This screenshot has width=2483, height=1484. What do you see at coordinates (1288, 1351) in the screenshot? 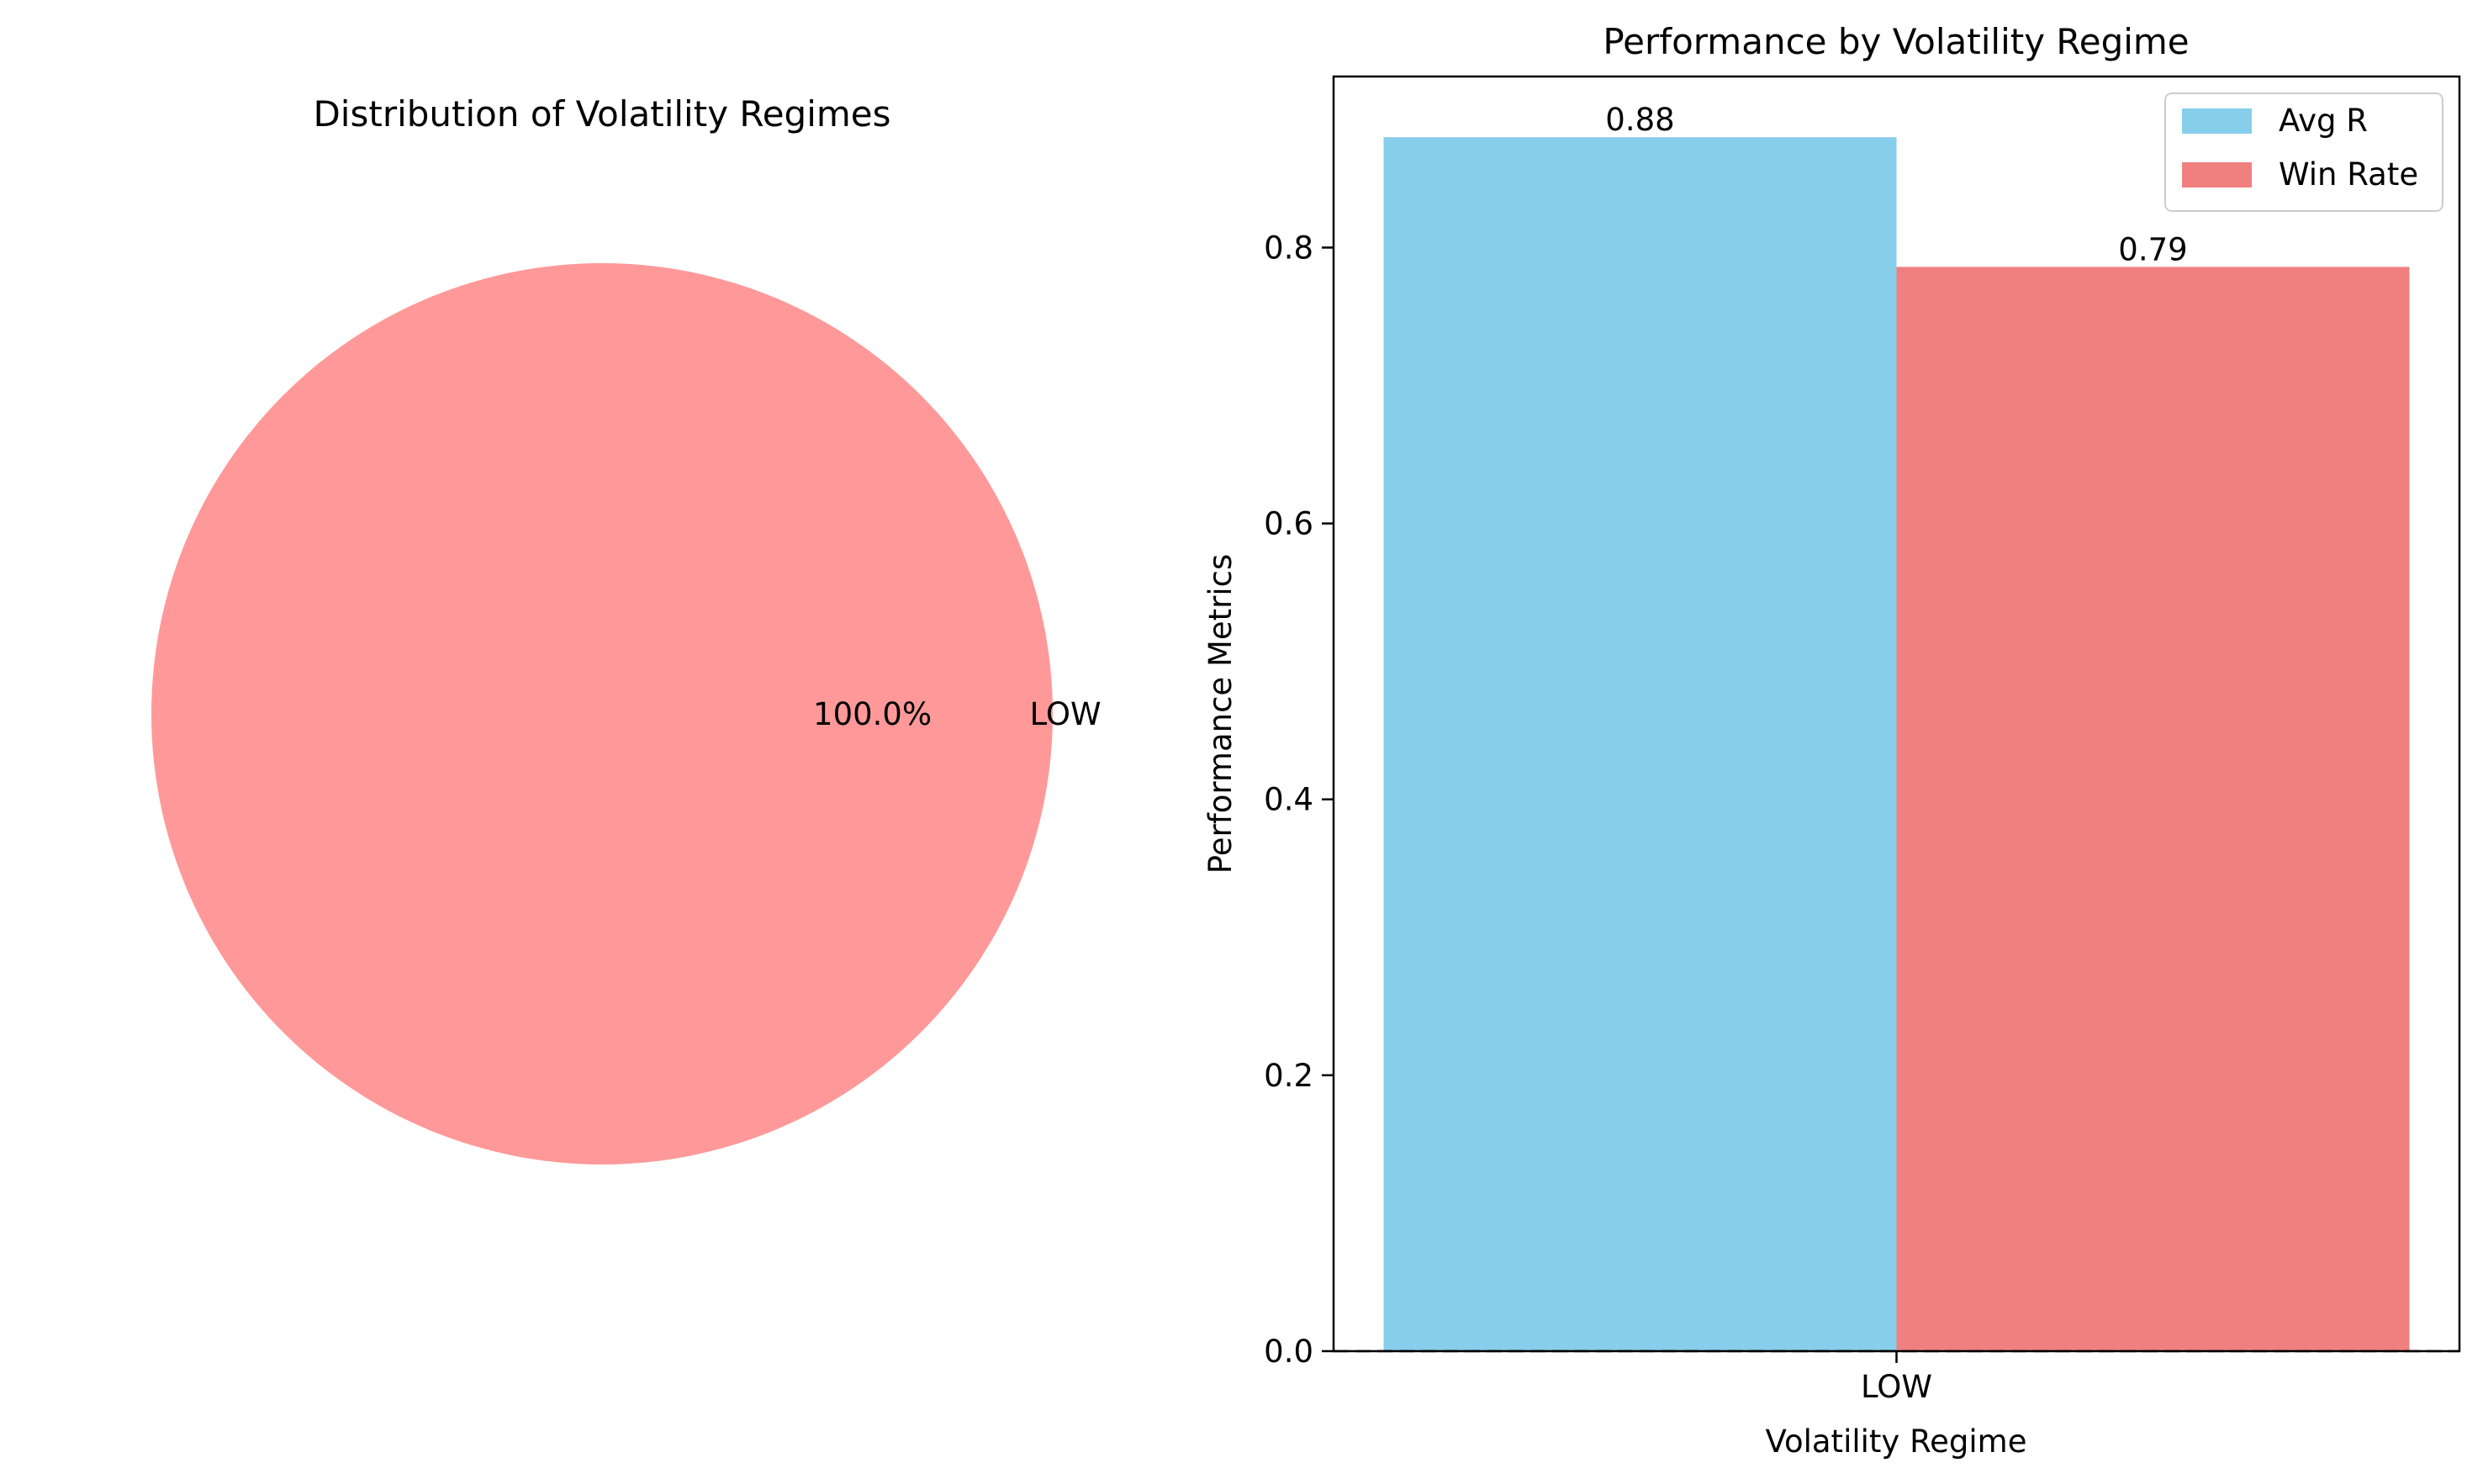
I see `y-tick-label: 0.0` at bounding box center [1288, 1351].